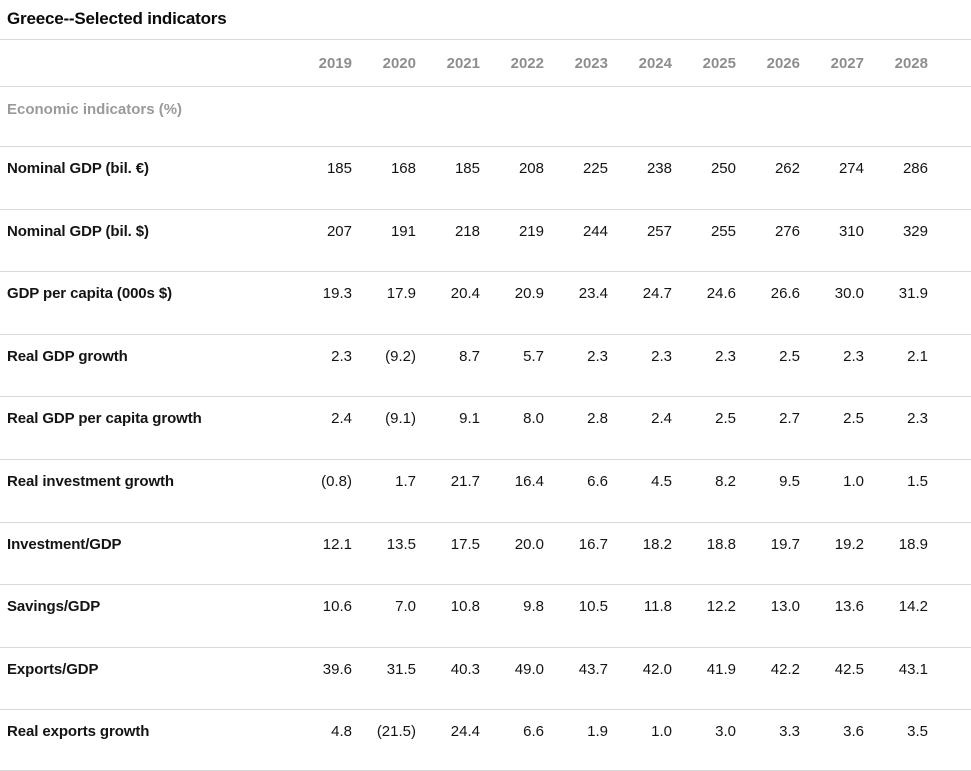 The width and height of the screenshot is (971, 771). I want to click on row-label: Nominal GDP (bil. $), so click(78, 231).